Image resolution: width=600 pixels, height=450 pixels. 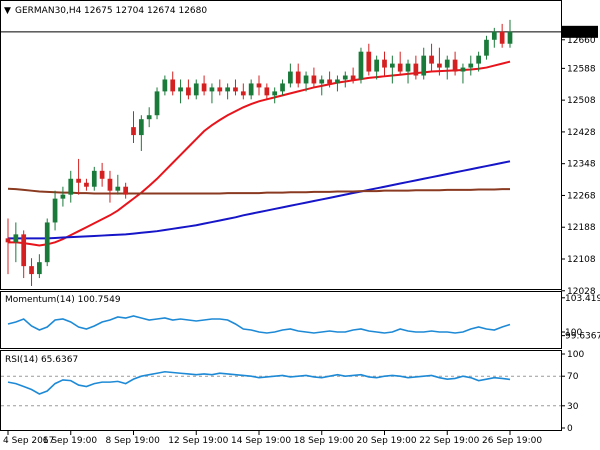 I want to click on price-tick-label: 12428, so click(x=581, y=133).